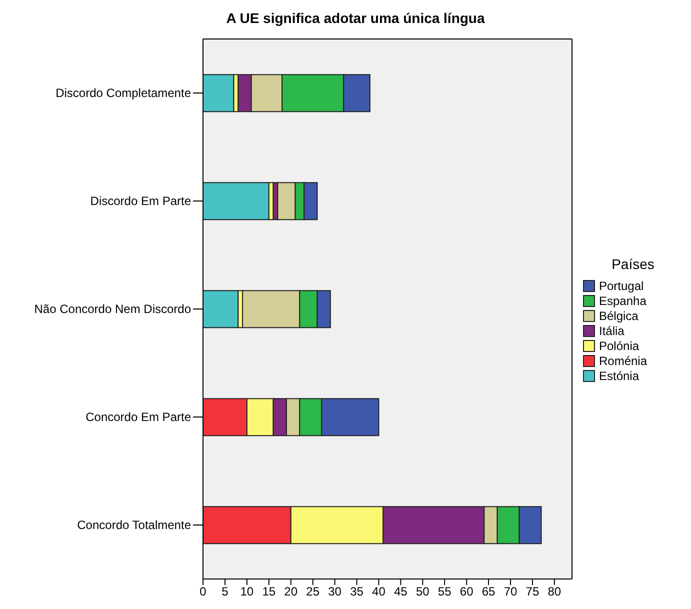 Image resolution: width=691 pixels, height=609 pixels. What do you see at coordinates (401, 591) in the screenshot?
I see `x-tick-label: 45` at bounding box center [401, 591].